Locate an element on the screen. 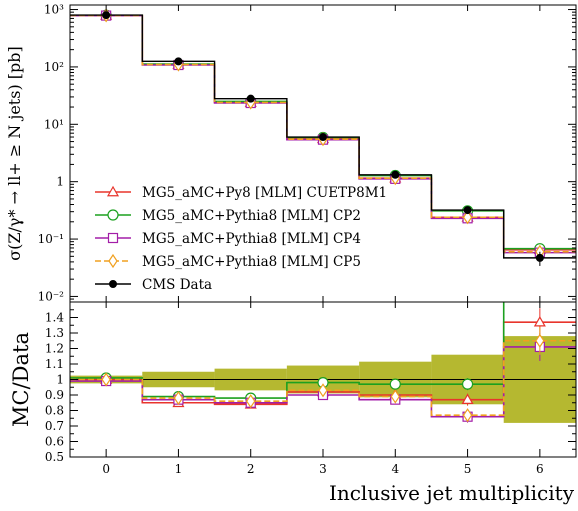 The height and width of the screenshot is (511, 578). y-tick-label: 10² is located at coordinates (54, 67).